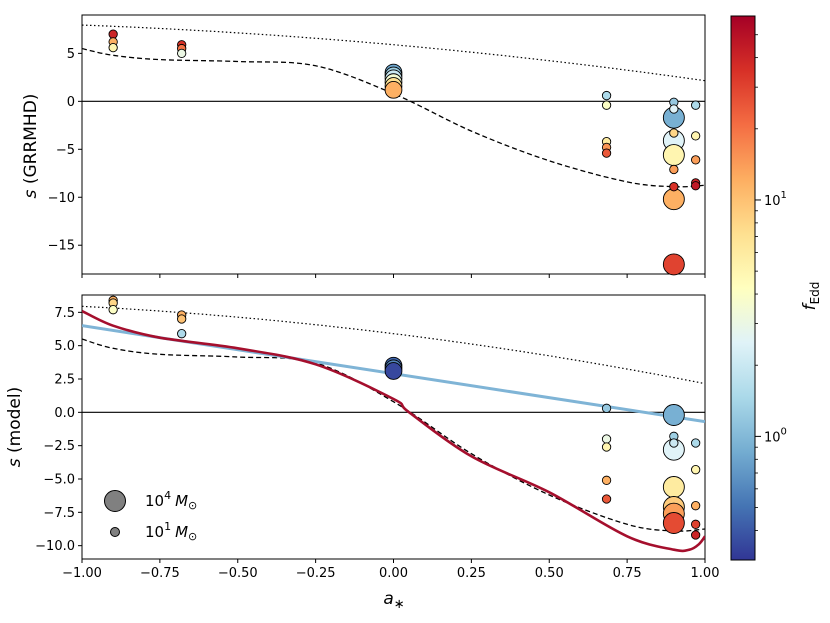 This screenshot has height=623, width=830. What do you see at coordinates (393, 600) in the screenshot?
I see `x-axis-label: a∗` at bounding box center [393, 600].